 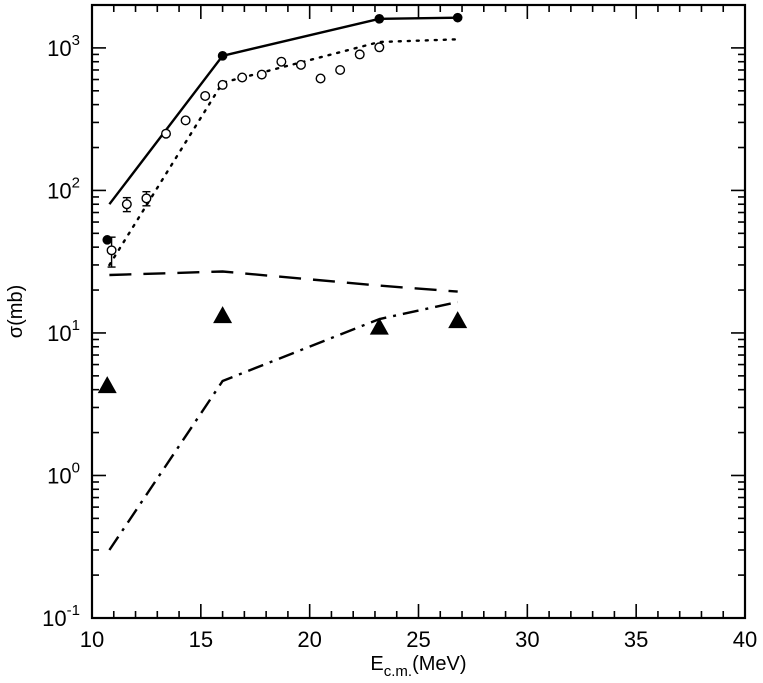 I want to click on y-tick-label: 10¹, so click(x=63, y=331).